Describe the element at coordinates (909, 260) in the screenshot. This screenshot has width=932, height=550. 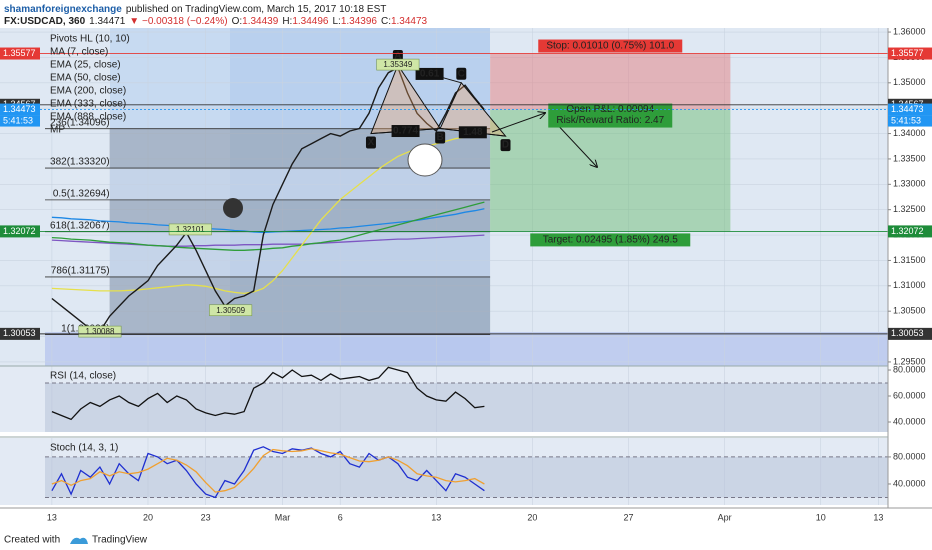
I see `y-tick-label: 1.31500` at that location.